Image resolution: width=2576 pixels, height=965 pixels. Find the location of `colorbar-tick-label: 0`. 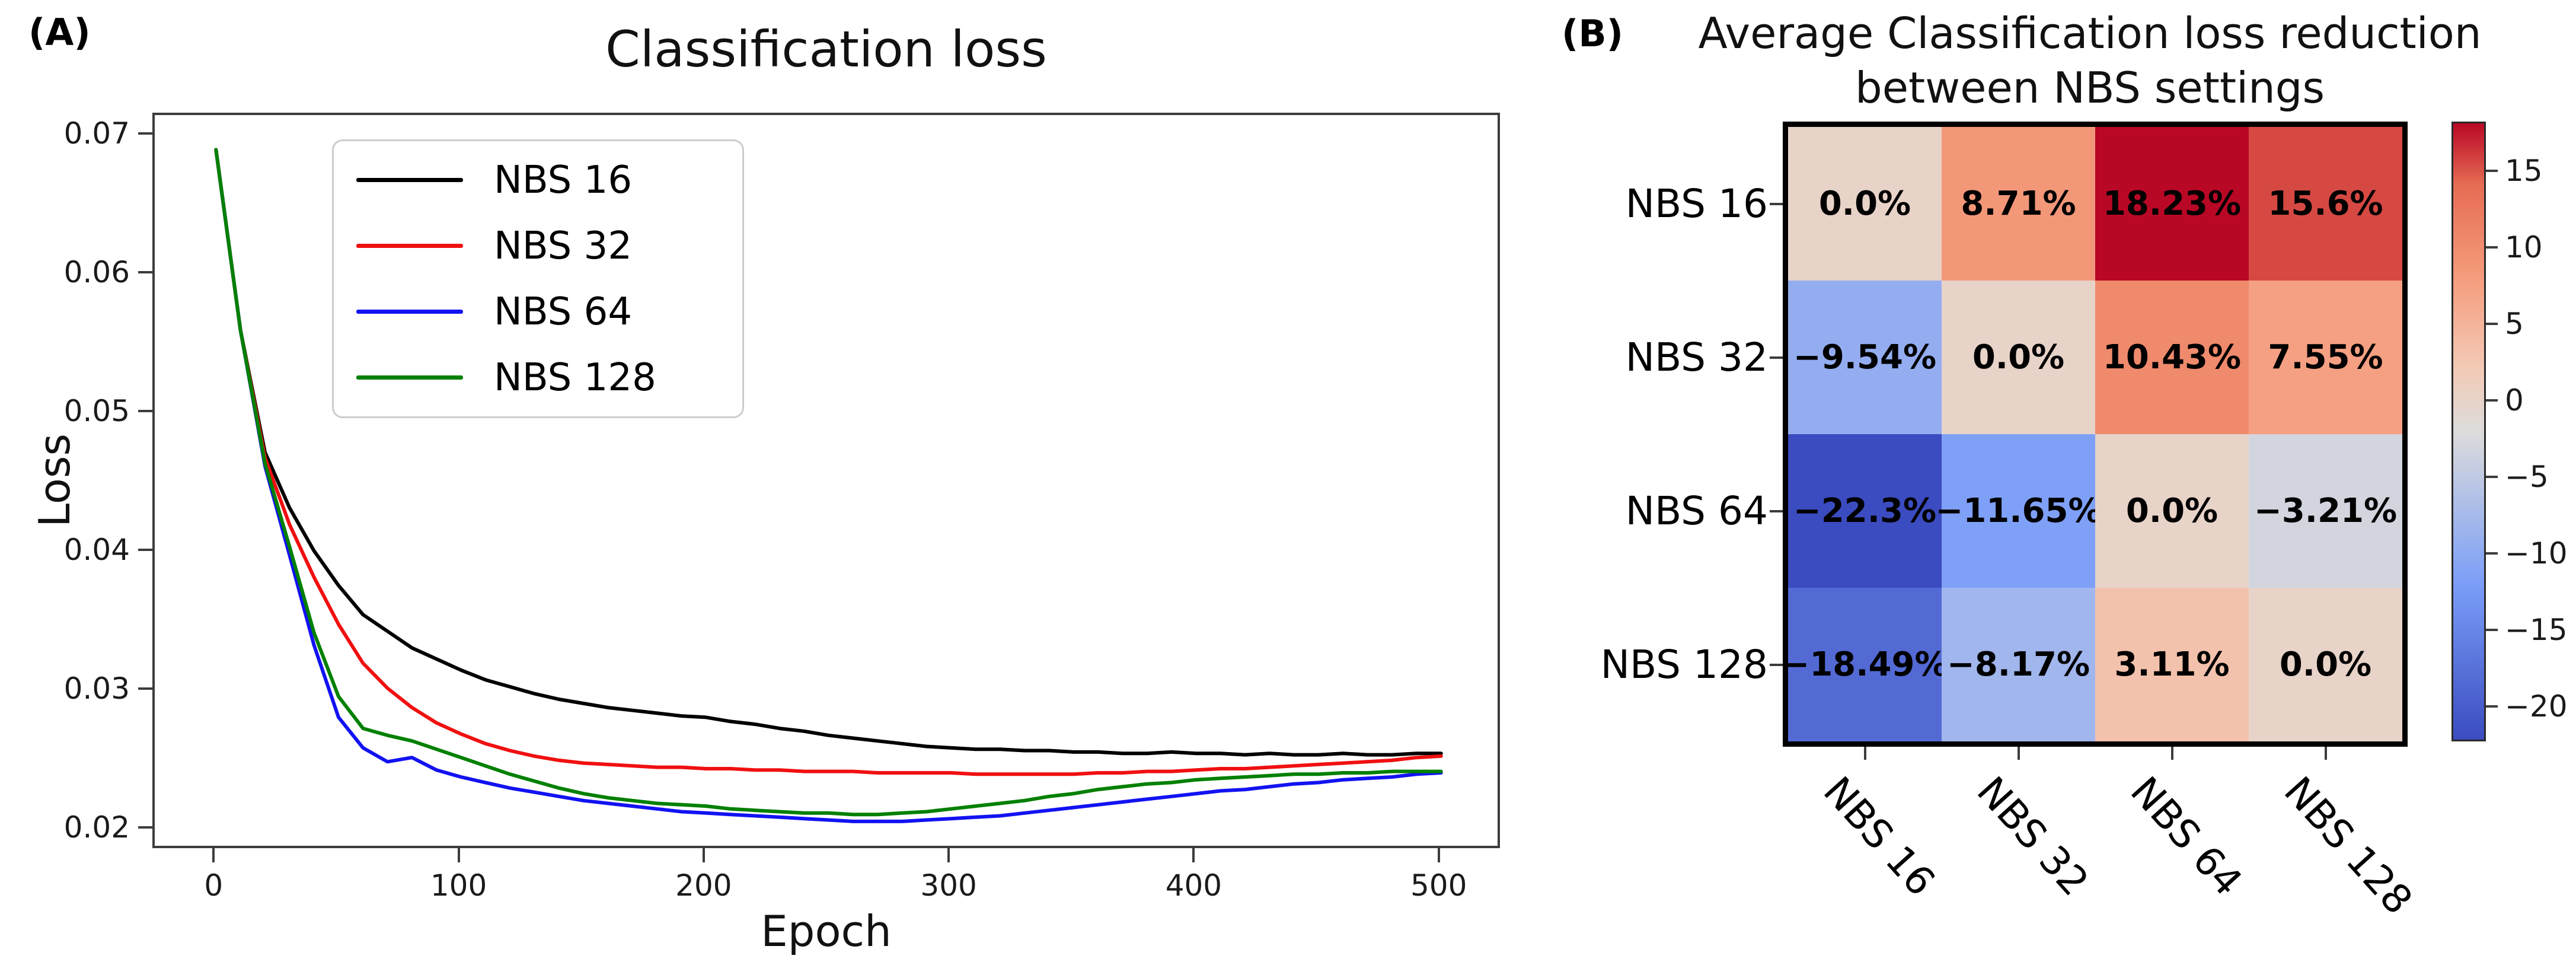

colorbar-tick-label: 0 is located at coordinates (2514, 401).